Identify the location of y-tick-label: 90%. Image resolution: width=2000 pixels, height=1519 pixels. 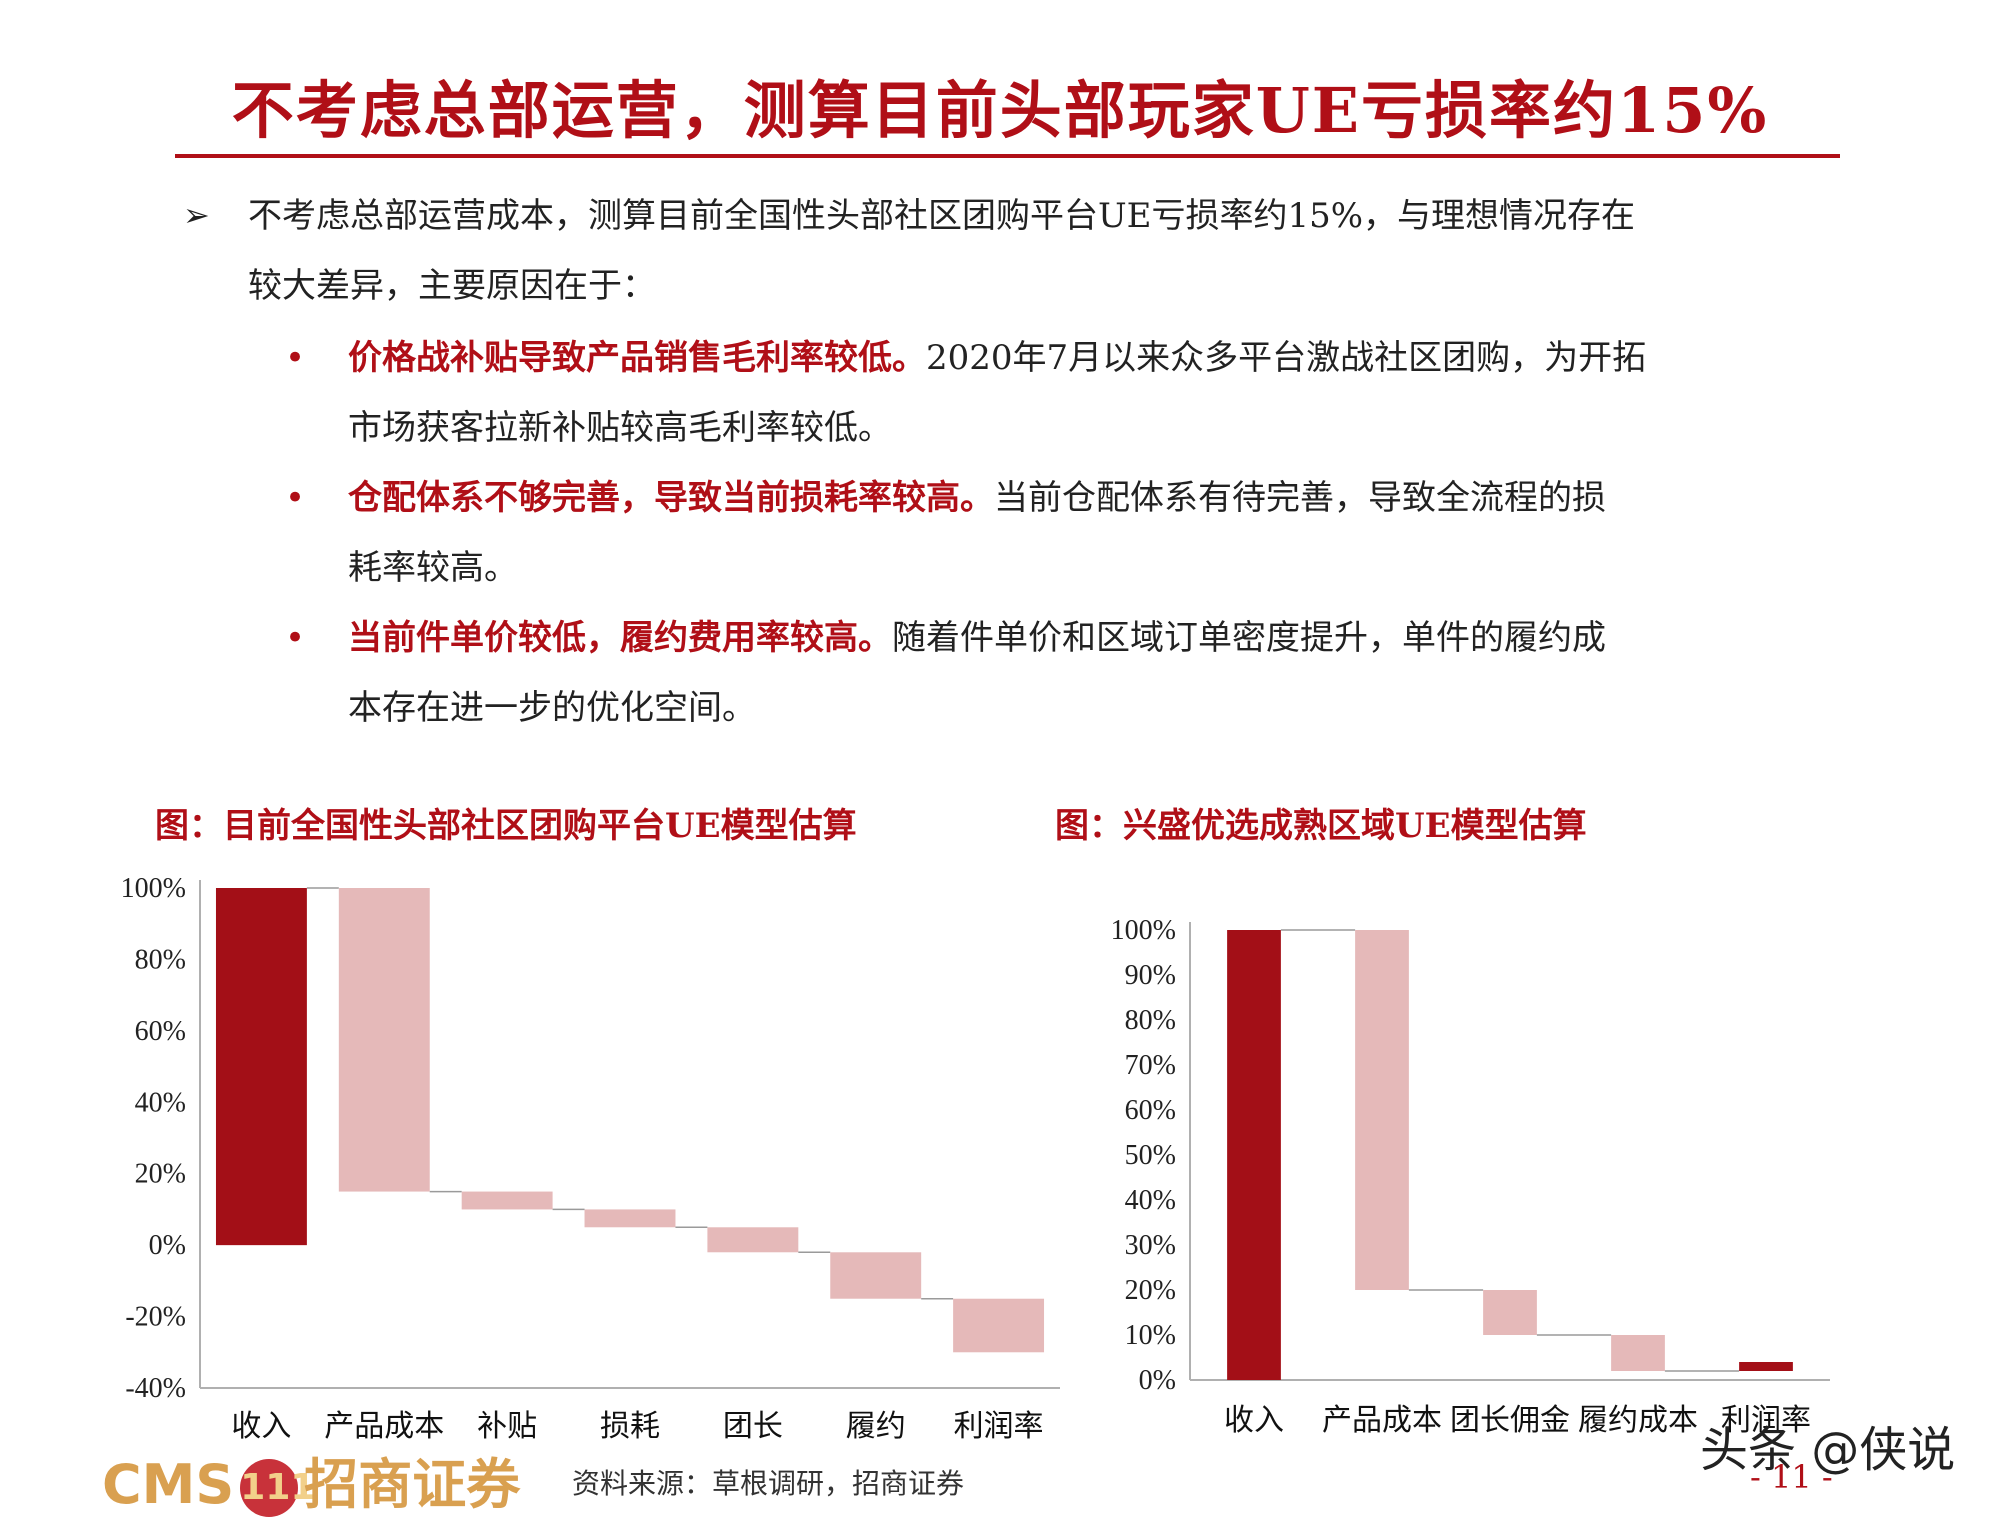
(1150, 975).